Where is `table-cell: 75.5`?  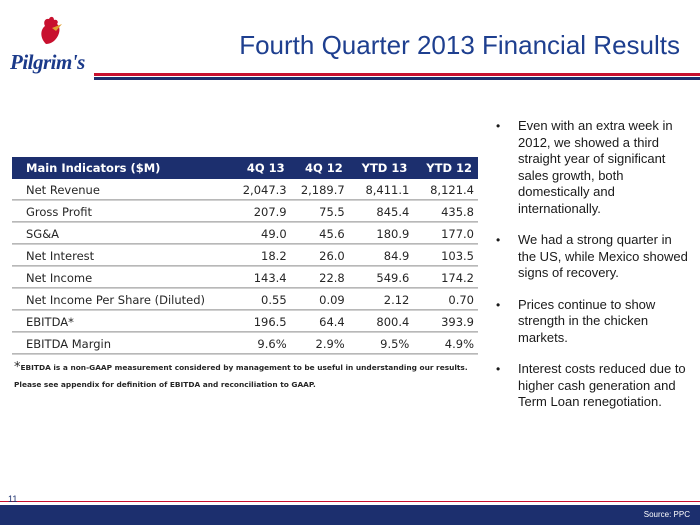
table-cell: 75.5 is located at coordinates (319, 211).